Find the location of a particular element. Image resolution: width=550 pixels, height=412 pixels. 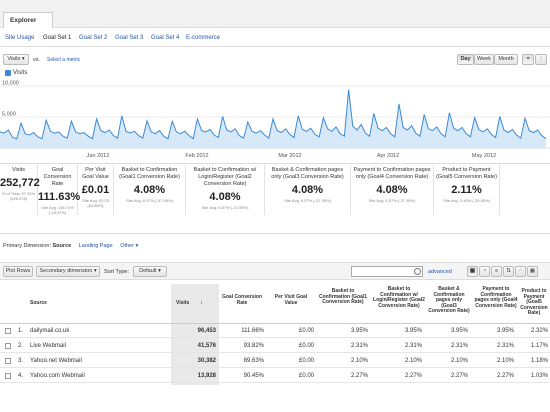

header-per-visit-goal-value: Per Visit Goal Value is located at coordinates (291, 300).